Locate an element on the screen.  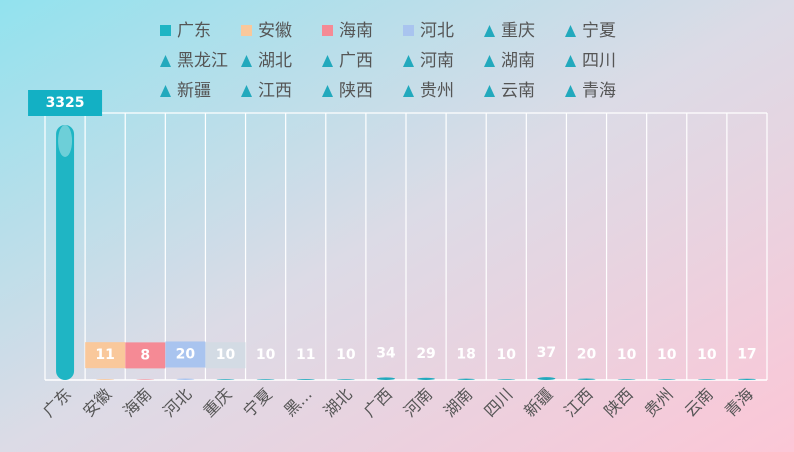
legend-label: 新疆 is located at coordinates (194, 91).